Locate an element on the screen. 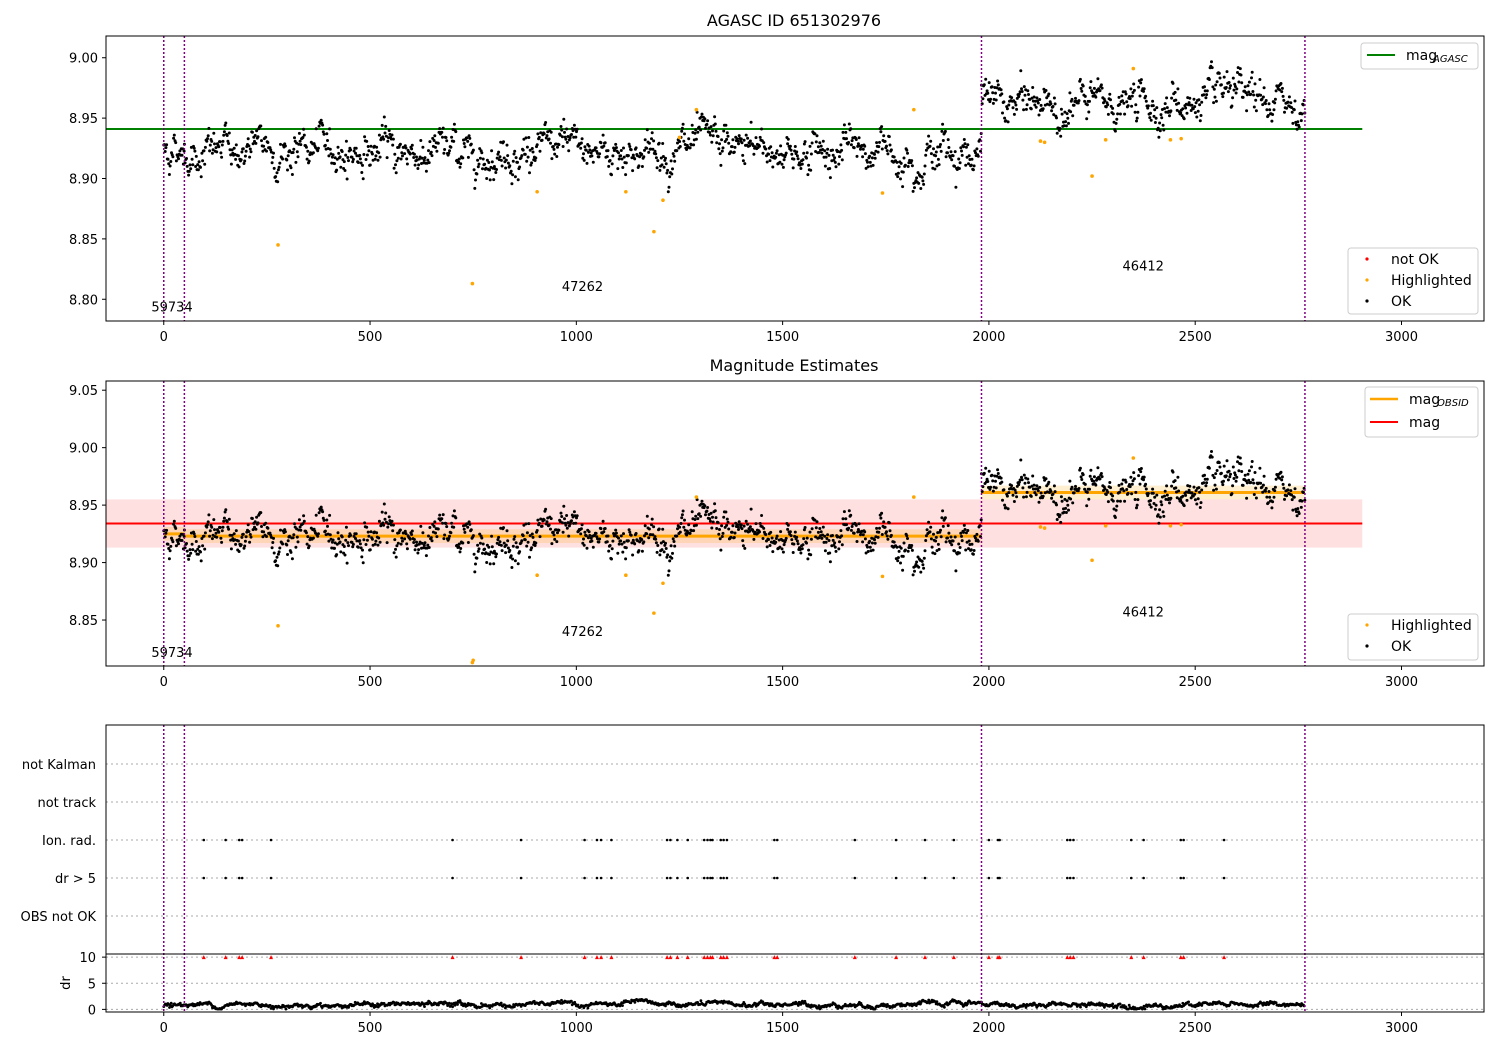 The image size is (1500, 1050). legend2-highlighted-label: Highlighted is located at coordinates (1431, 626).